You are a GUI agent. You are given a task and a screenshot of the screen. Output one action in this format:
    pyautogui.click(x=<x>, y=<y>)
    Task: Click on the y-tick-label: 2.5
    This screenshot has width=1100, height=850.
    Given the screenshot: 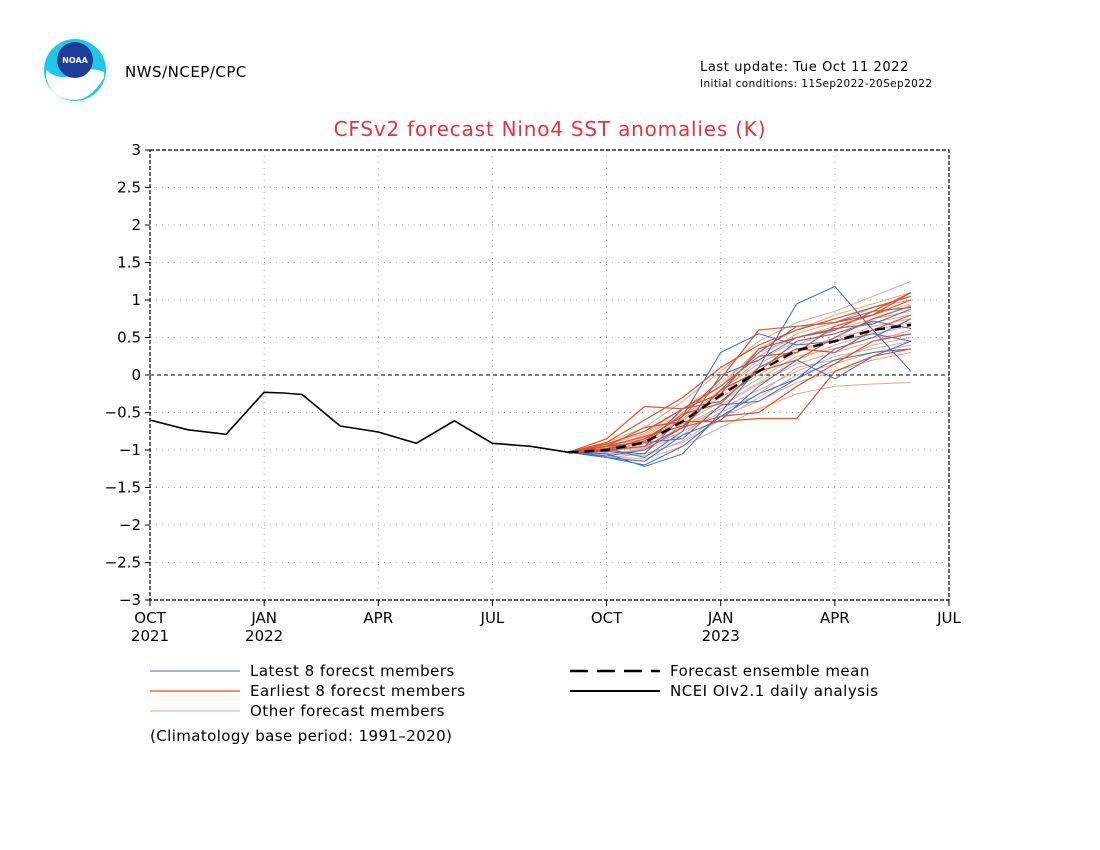 What is the action you would take?
    pyautogui.click(x=129, y=188)
    